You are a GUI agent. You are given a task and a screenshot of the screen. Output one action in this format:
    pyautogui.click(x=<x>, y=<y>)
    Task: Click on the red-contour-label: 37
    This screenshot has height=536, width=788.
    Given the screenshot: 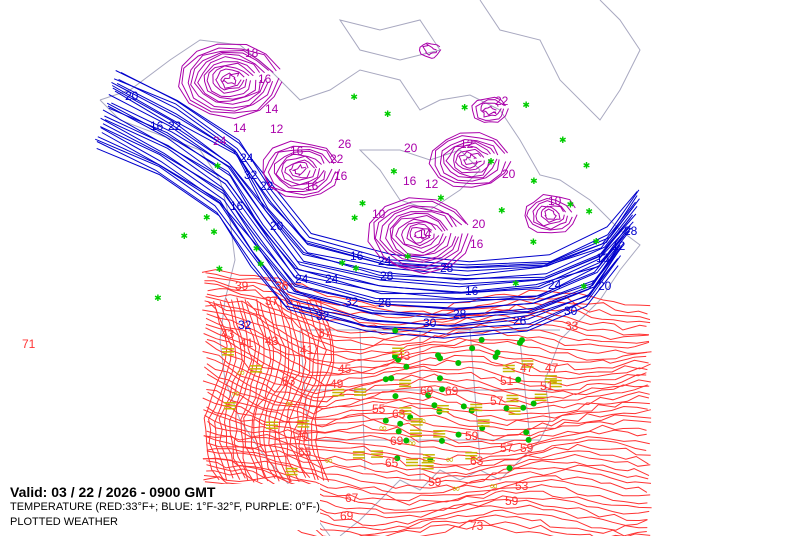 What is the action you would take?
    pyautogui.click(x=272, y=301)
    